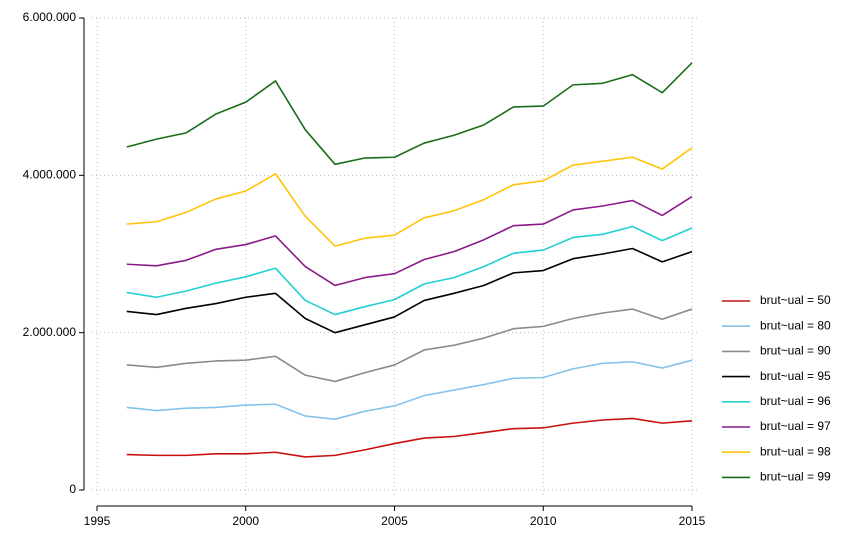 This screenshot has height=537, width=849. Describe the element at coordinates (394, 521) in the screenshot. I see `x-tick-label: 2005` at that location.